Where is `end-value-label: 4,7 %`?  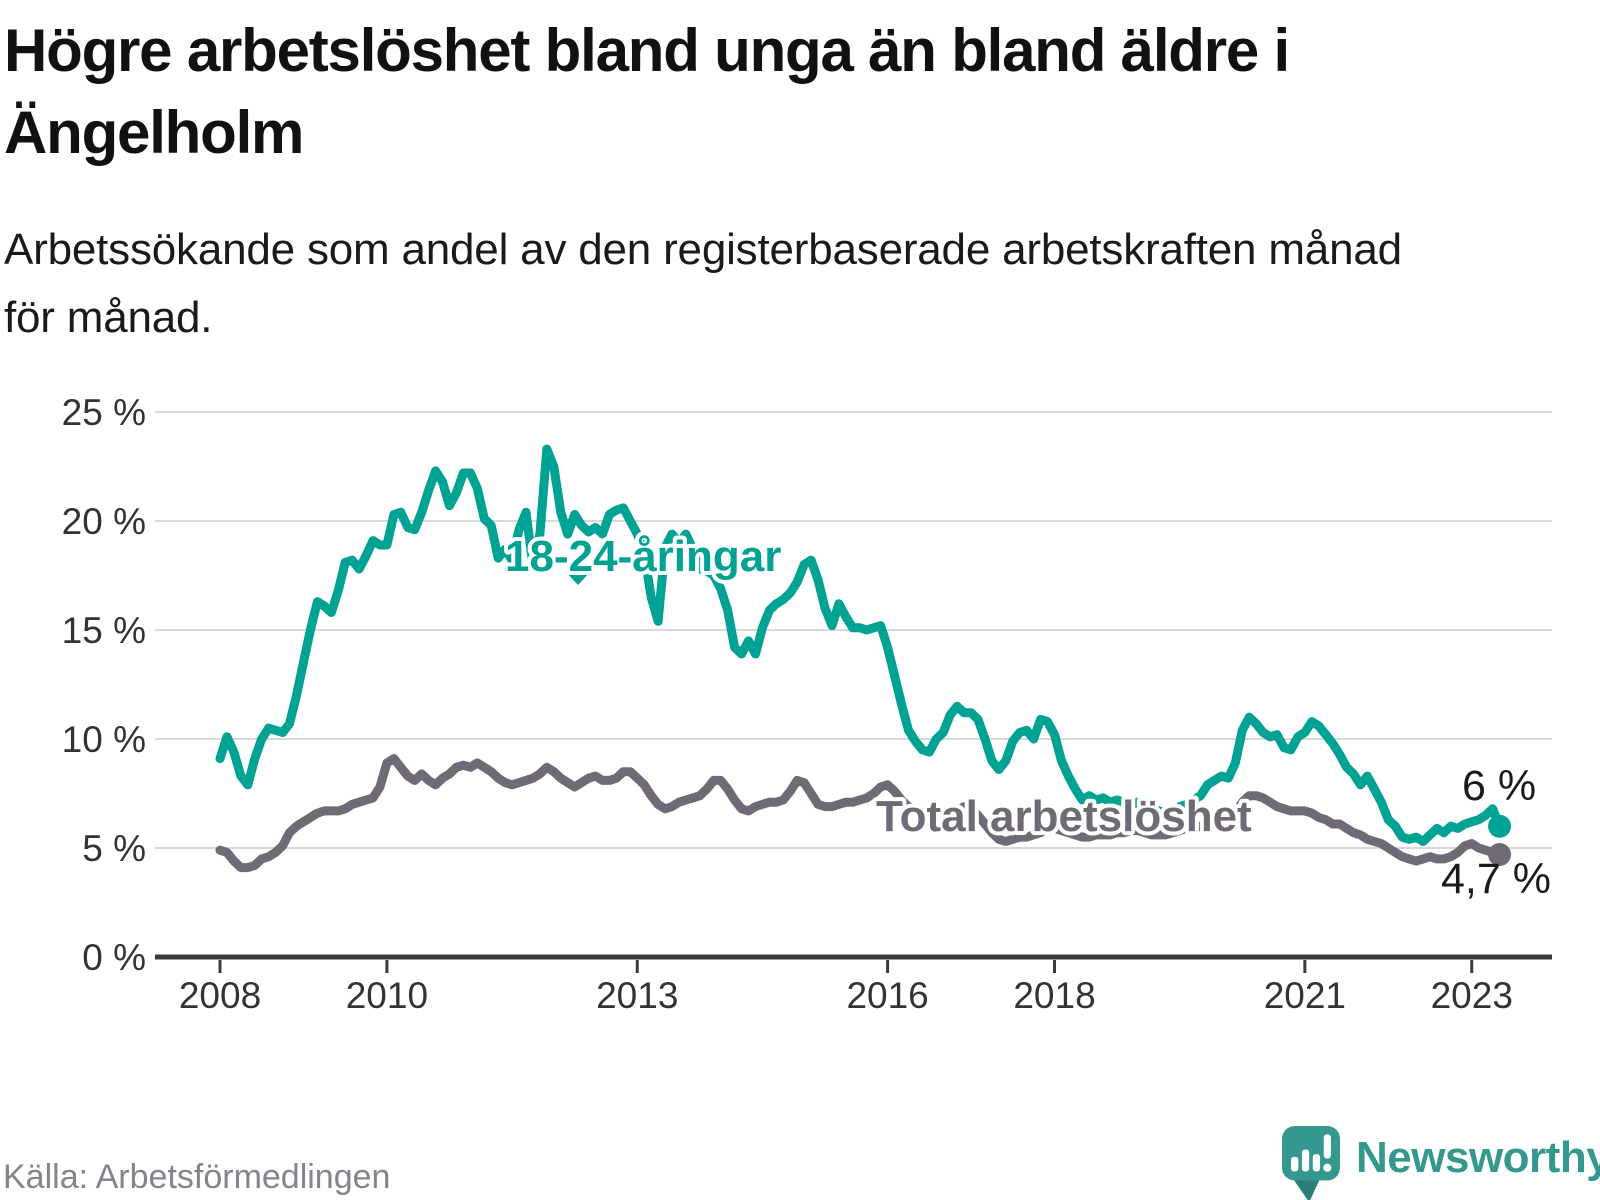
end-value-label: 4,7 % is located at coordinates (1496, 879).